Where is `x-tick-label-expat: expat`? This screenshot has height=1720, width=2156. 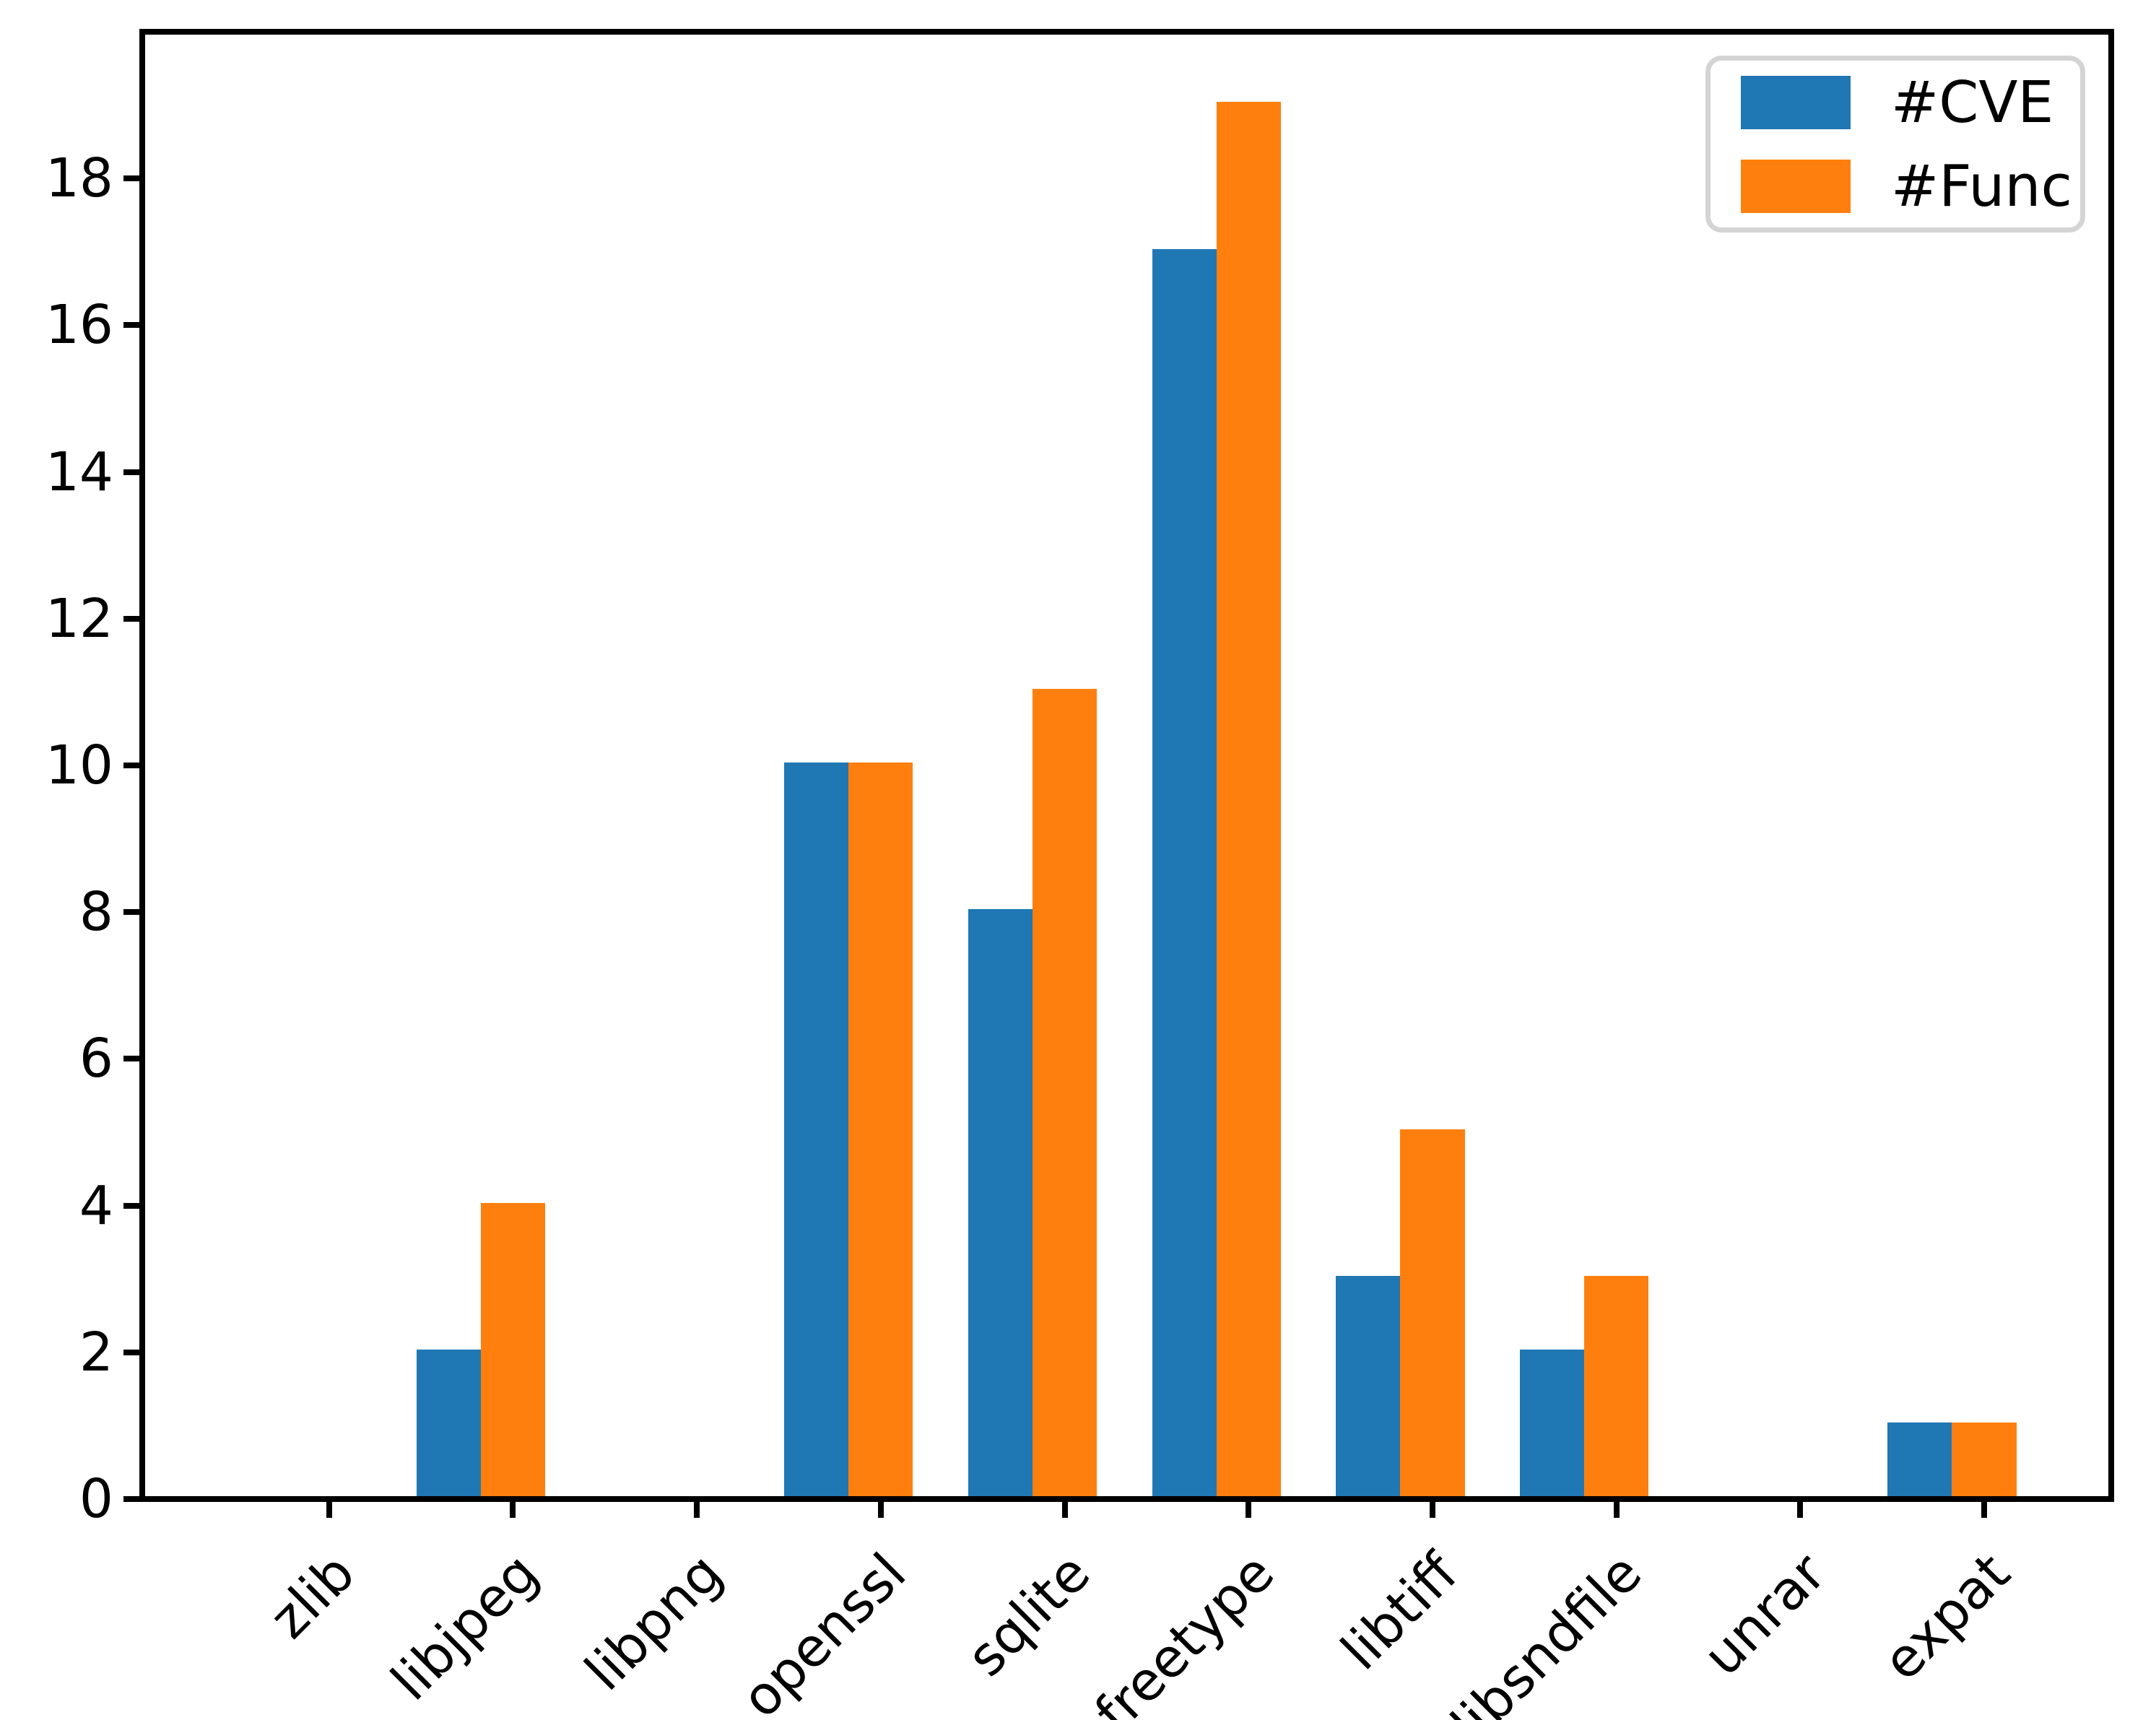
x-tick-label-expat: expat is located at coordinates (1946, 1618).